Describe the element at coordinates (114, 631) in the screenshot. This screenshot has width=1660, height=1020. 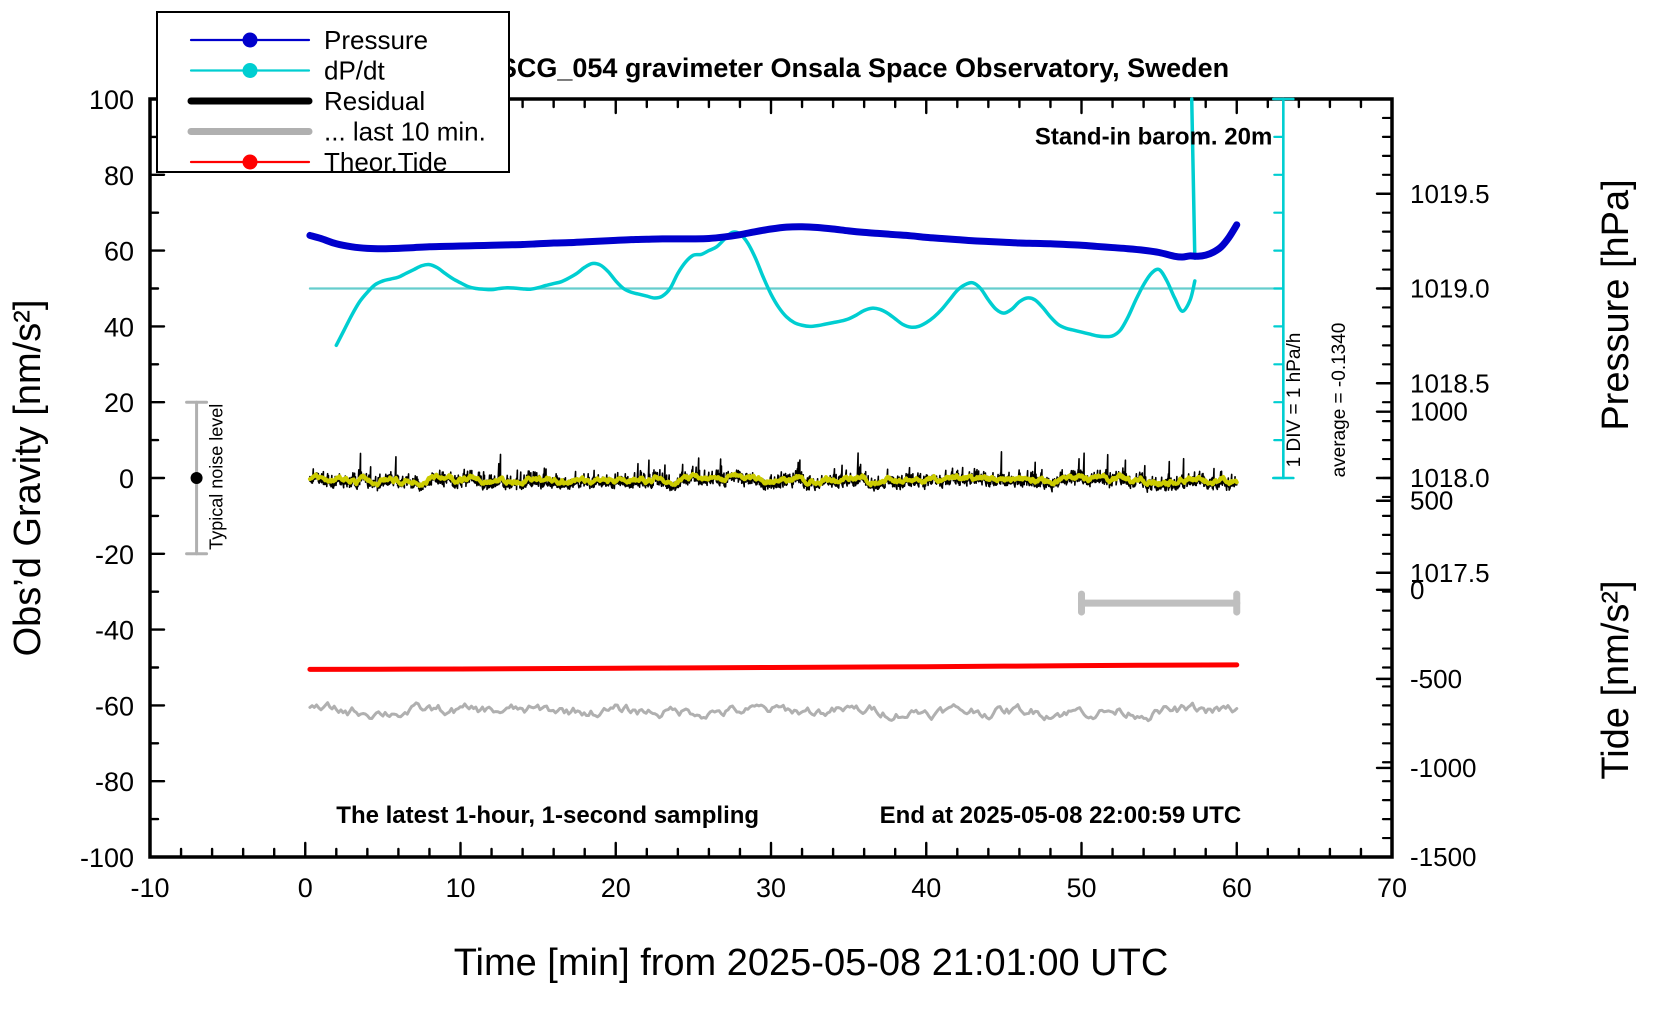
I see `y-tick-label: -40` at that location.